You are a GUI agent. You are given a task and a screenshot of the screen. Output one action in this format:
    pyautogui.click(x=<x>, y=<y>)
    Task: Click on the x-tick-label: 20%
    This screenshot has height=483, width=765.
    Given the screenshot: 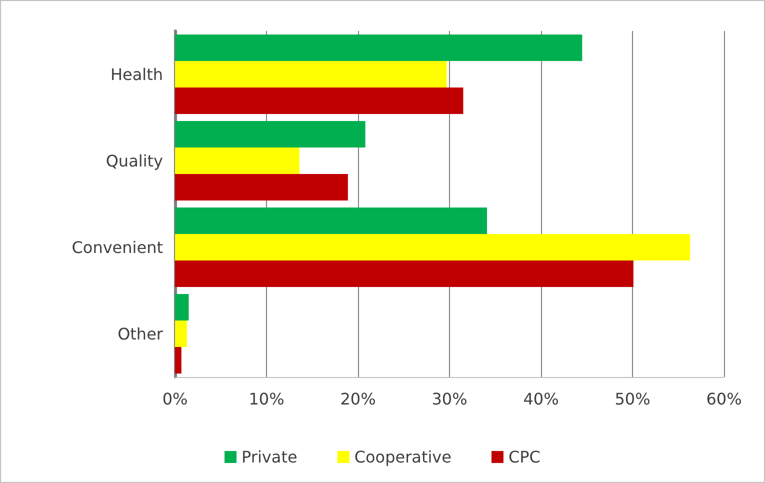 What is the action you would take?
    pyautogui.click(x=358, y=399)
    